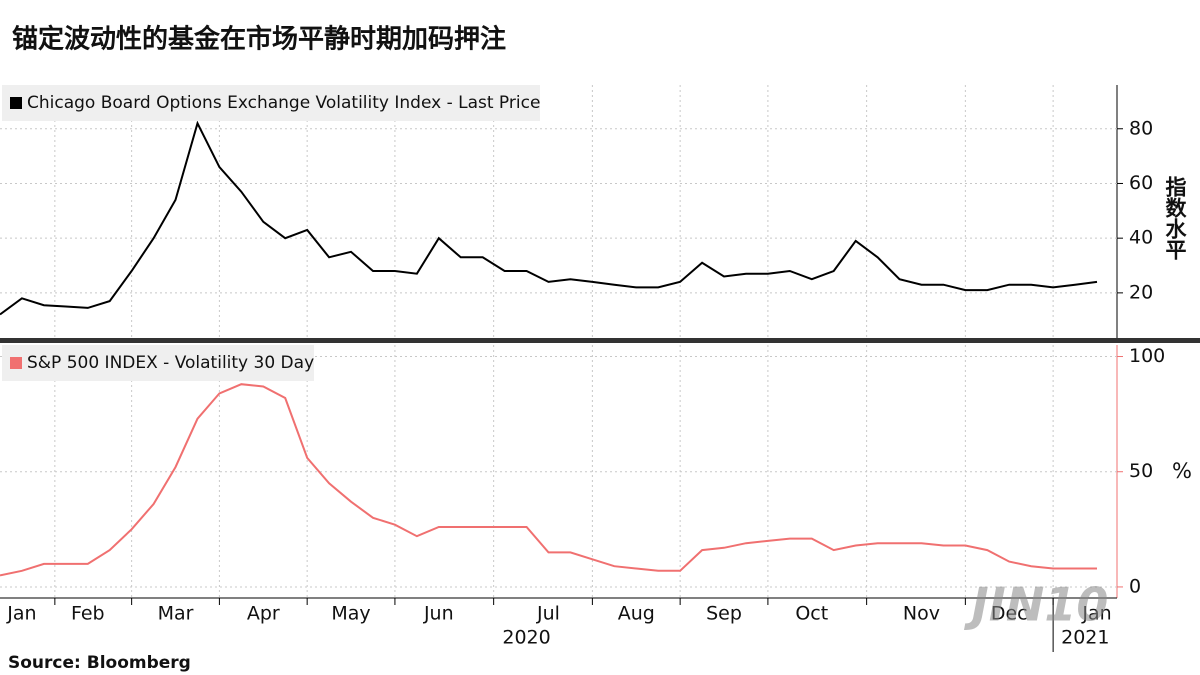 Image resolution: width=1200 pixels, height=675 pixels. Describe the element at coordinates (170, 363) in the screenshot. I see `legend-label: S&P 500 INDEX - Volatility 30 Day` at that location.